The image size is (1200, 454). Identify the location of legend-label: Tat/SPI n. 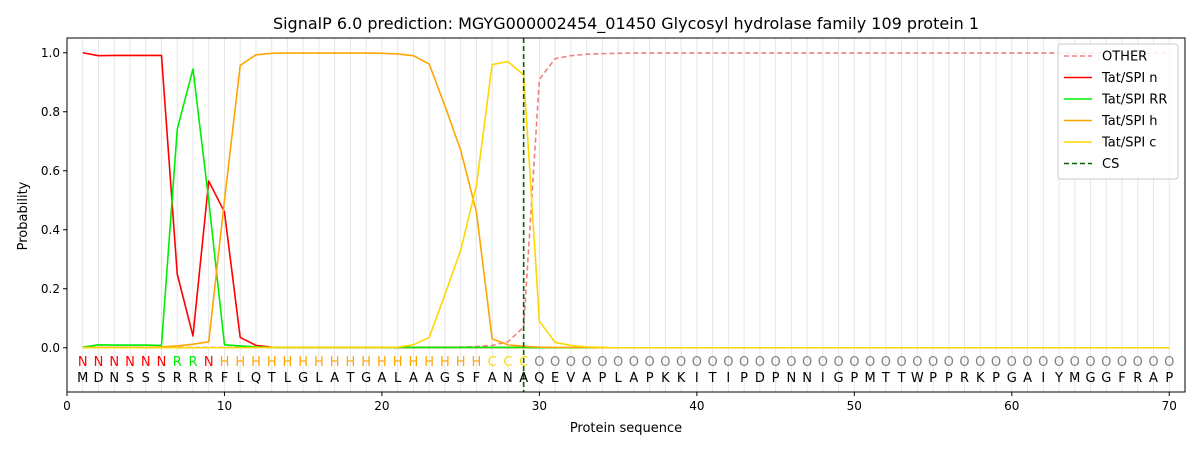
(1129, 78).